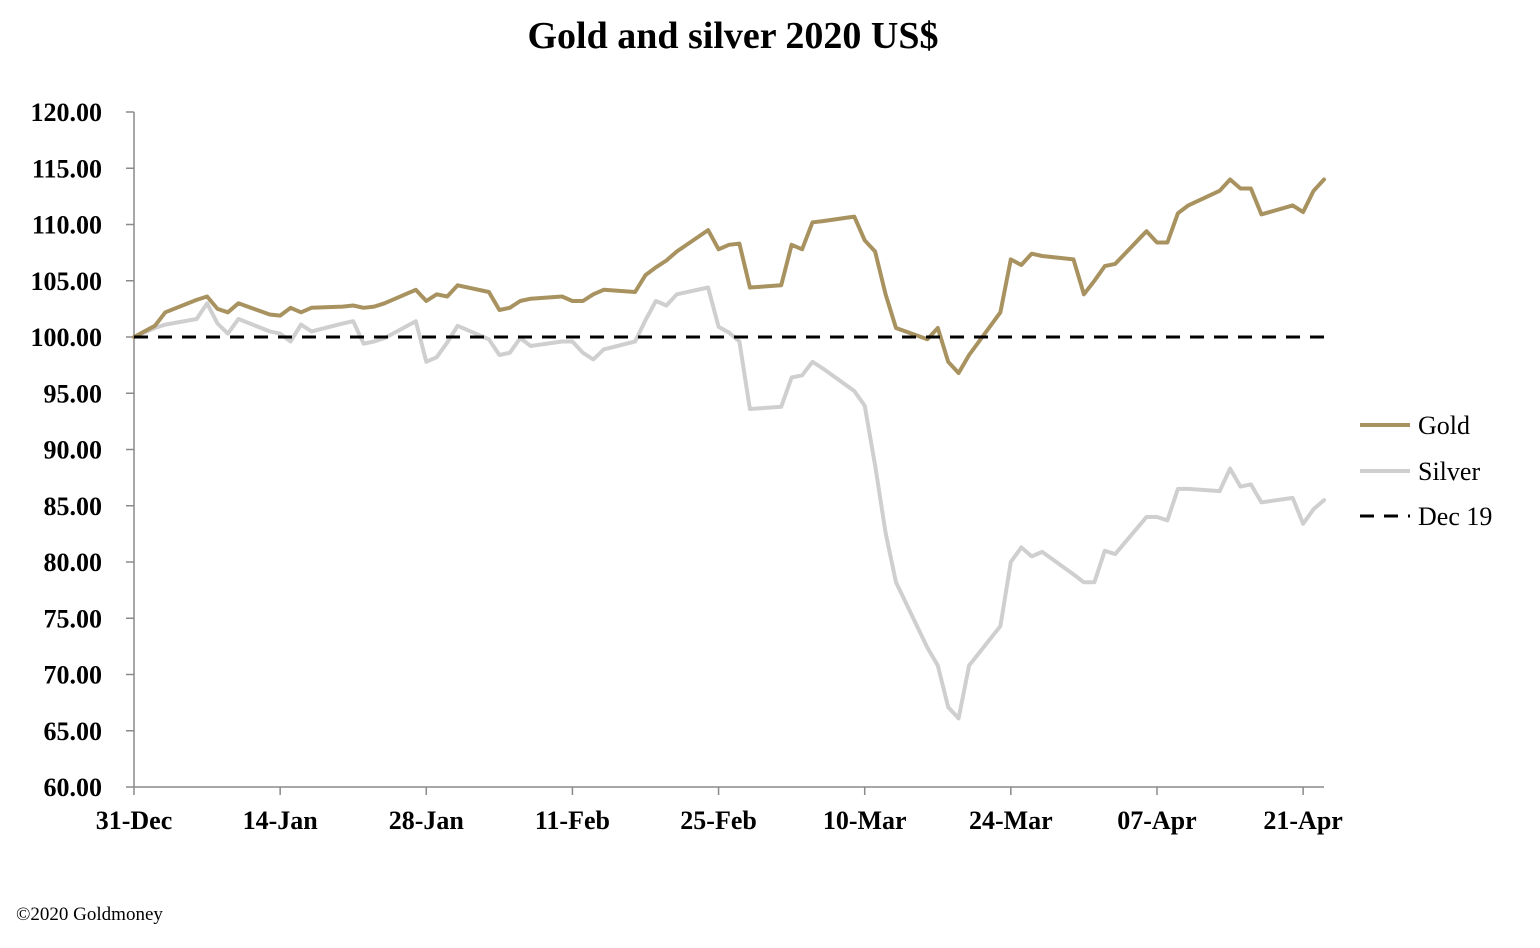 Image resolution: width=1540 pixels, height=948 pixels. I want to click on y-tick-label: 80.00, so click(73, 562).